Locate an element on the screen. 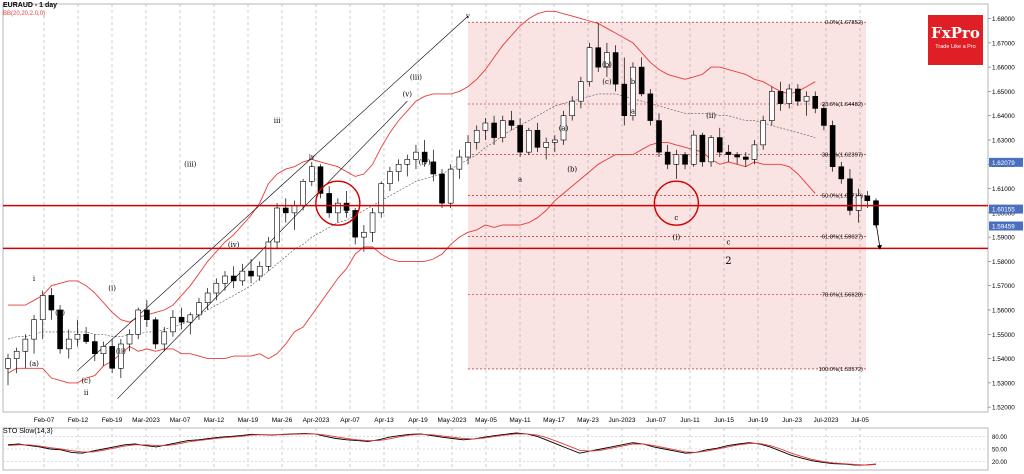  fib-level-label: 23.6%(1.64482) is located at coordinates (842, 105).